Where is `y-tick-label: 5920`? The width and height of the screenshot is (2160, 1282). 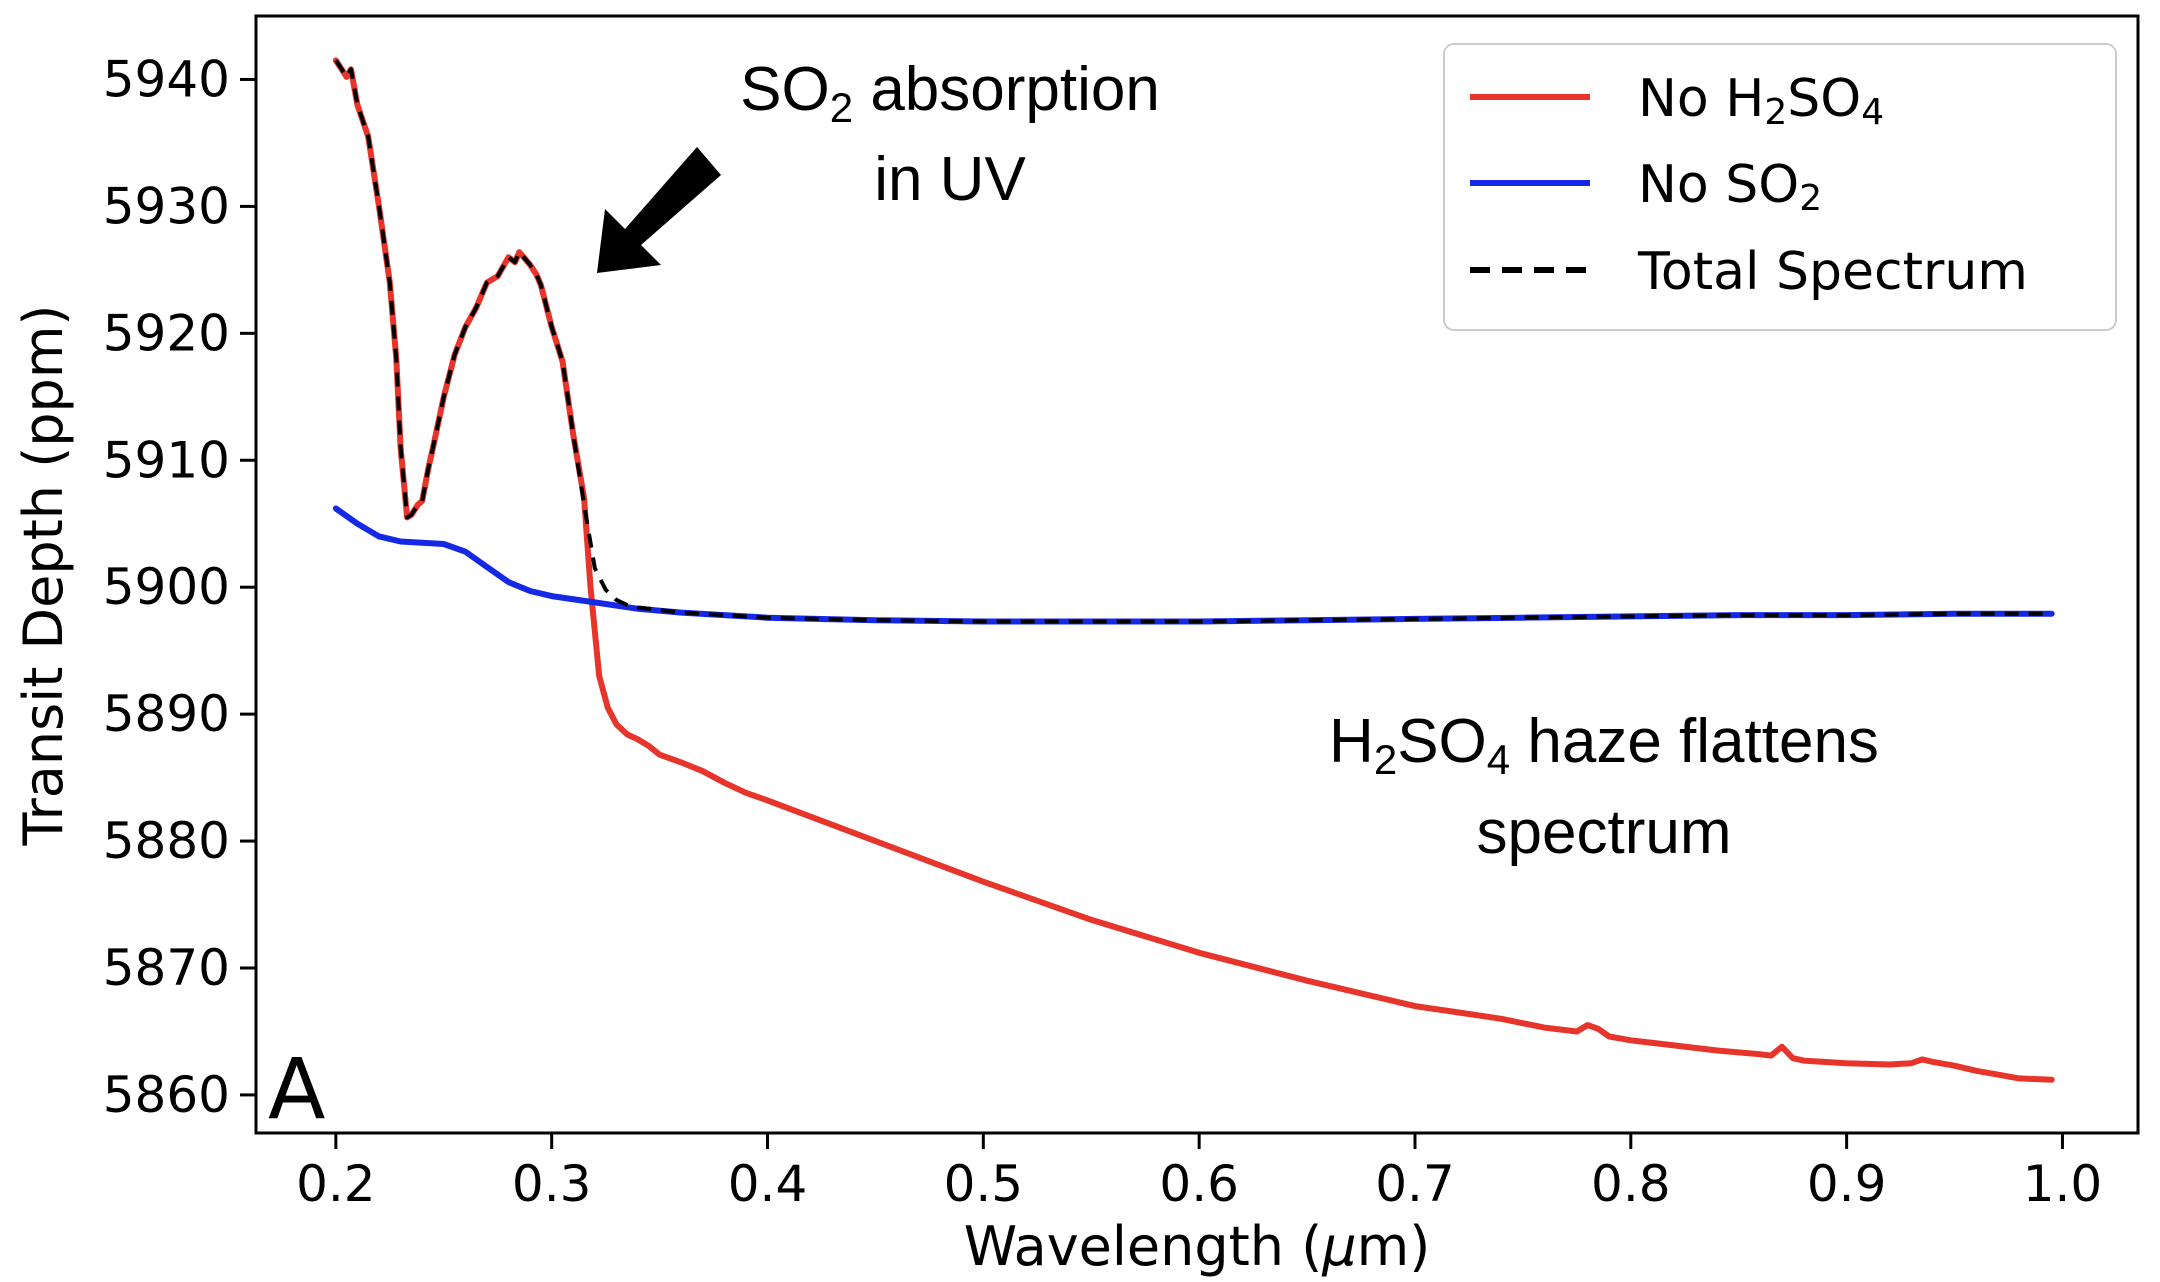 y-tick-label: 5920 is located at coordinates (166, 333).